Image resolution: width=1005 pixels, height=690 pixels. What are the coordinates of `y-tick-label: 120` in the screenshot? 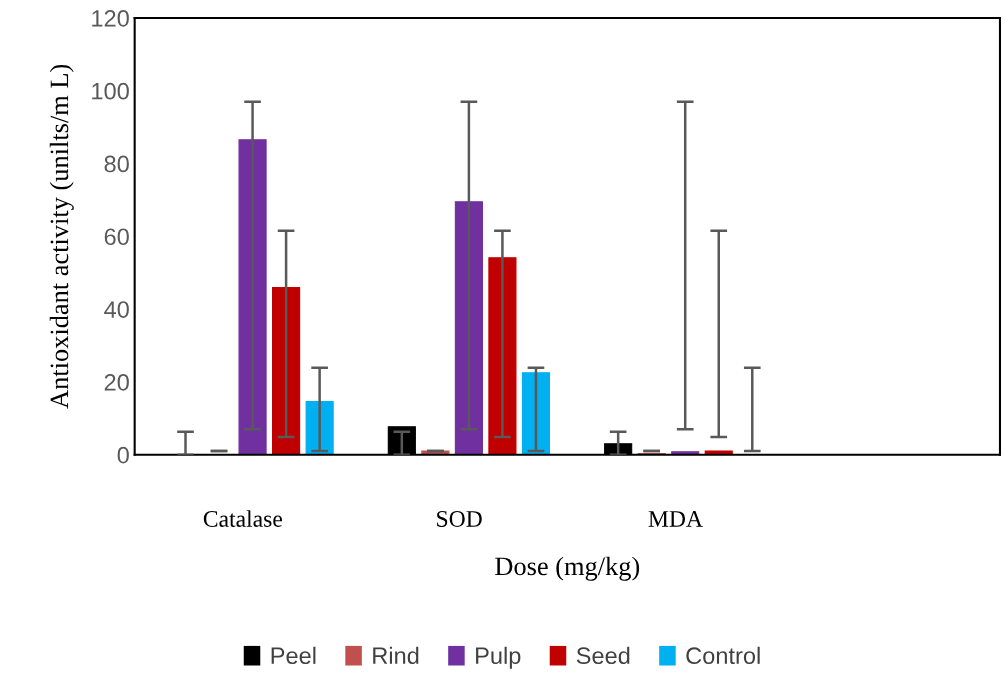 It's located at (110, 18).